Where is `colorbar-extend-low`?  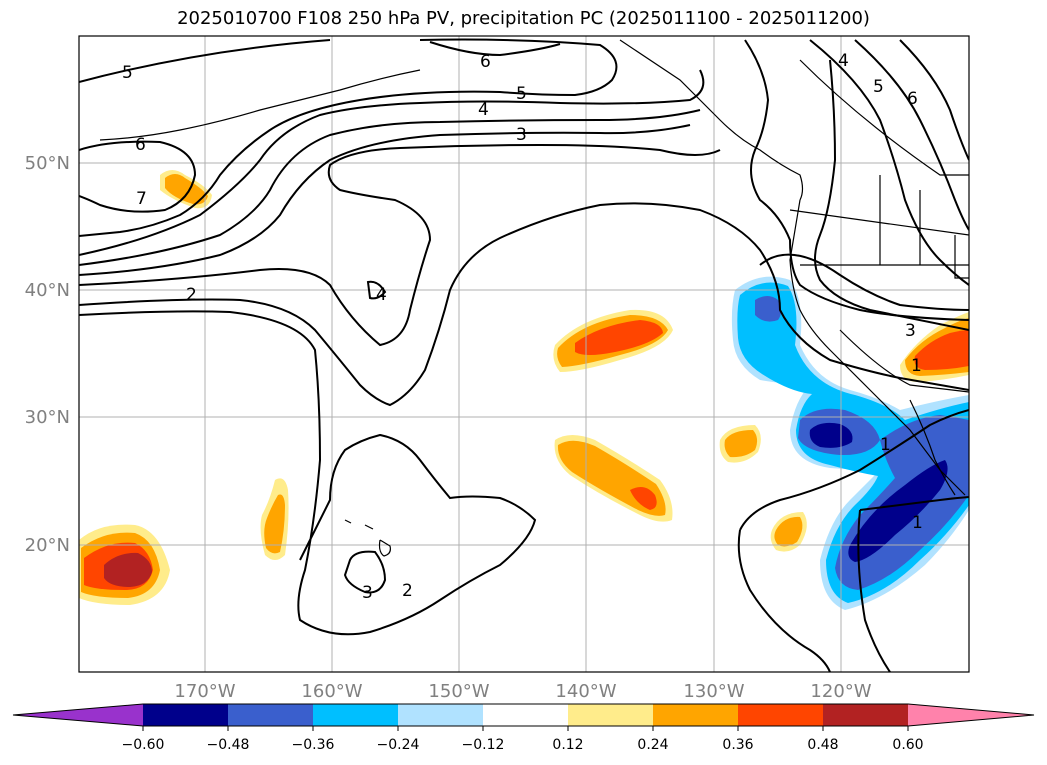
colorbar-extend-low is located at coordinates (78, 715).